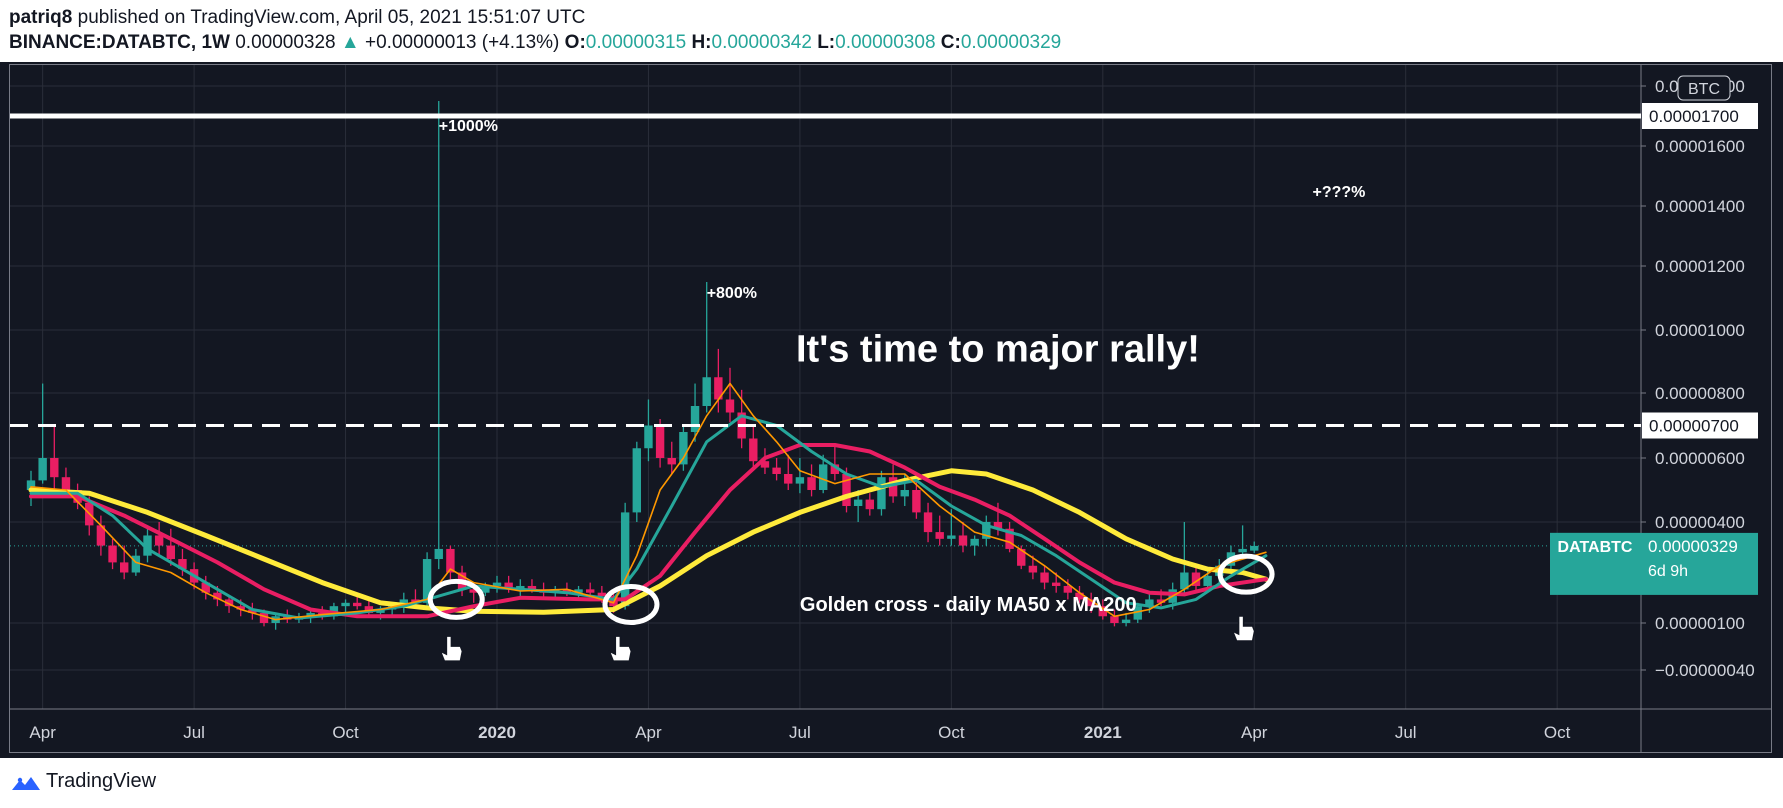 This screenshot has width=1783, height=808. Describe the element at coordinates (194, 732) in the screenshot. I see `time-tick-label: Jul` at that location.